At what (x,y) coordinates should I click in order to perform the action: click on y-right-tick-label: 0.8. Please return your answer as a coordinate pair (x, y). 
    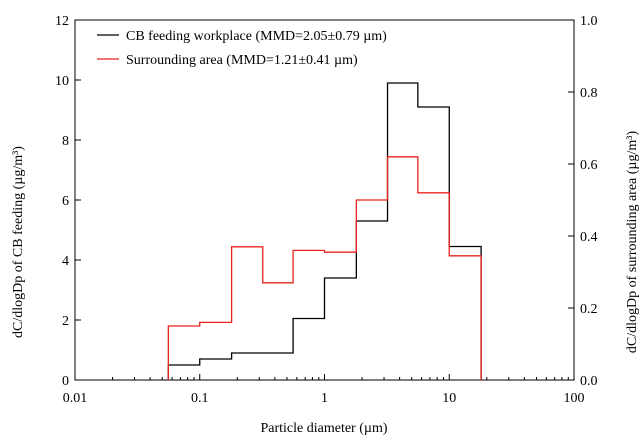
    Looking at the image, I should click on (589, 93).